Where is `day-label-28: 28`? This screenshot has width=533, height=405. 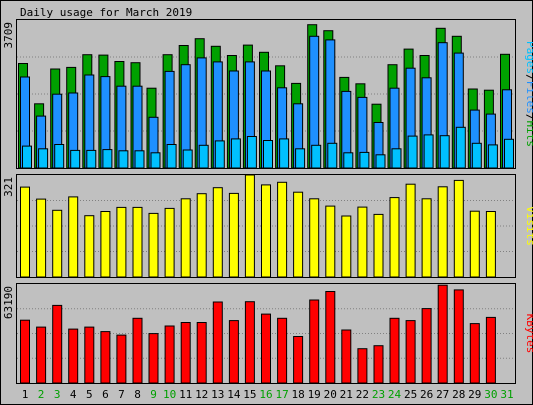 day-label-28: 28 is located at coordinates (458, 394).